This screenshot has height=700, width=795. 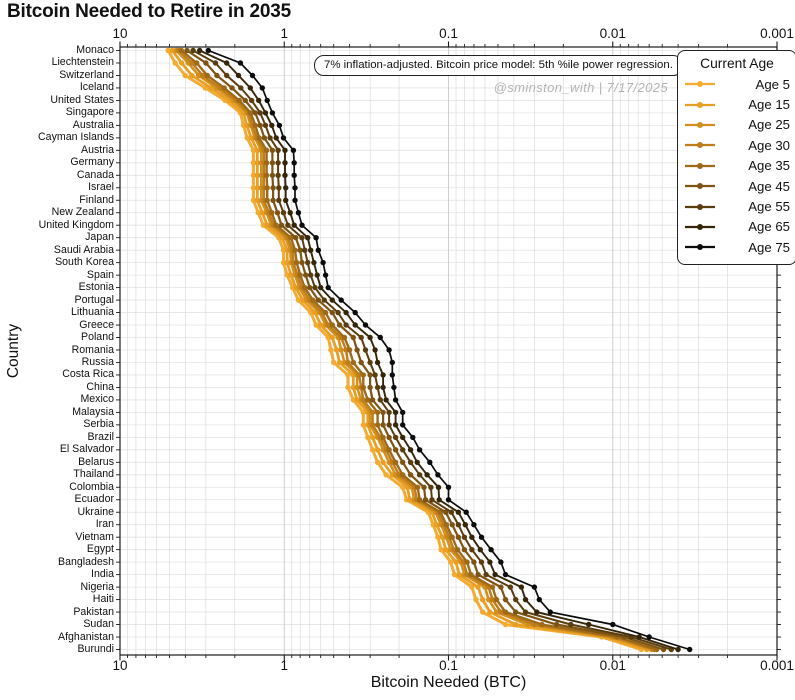 I want to click on country-label: Poland, so click(x=97, y=337).